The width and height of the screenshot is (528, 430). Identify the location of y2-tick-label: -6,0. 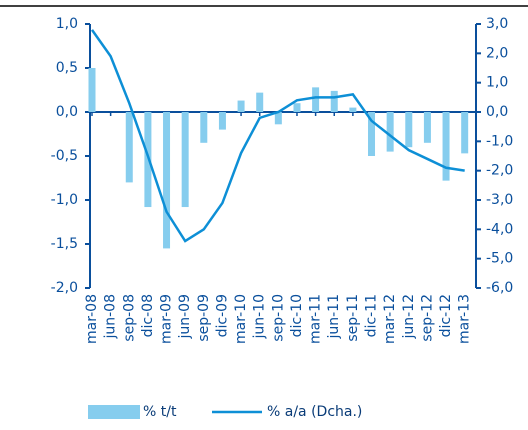
(499, 288).